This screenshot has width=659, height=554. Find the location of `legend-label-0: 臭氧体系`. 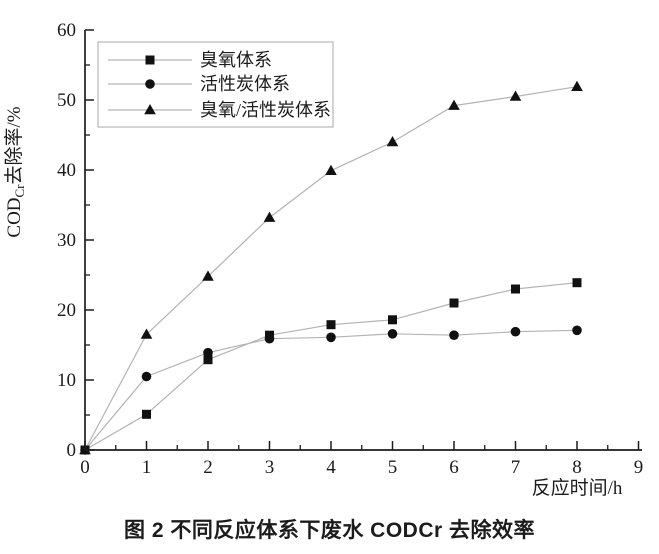

legend-label-0: 臭氧体系 is located at coordinates (236, 60).